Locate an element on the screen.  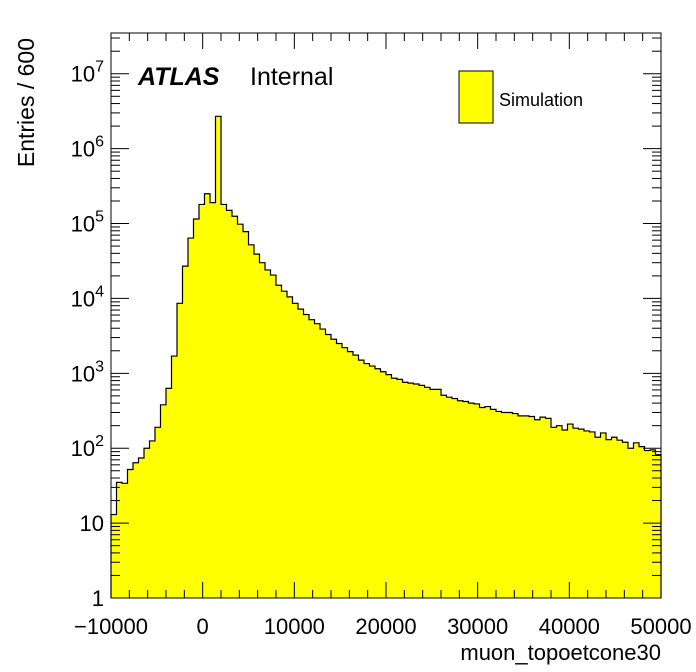
atlas-annotation: ATLAS Internal is located at coordinates (235, 77).